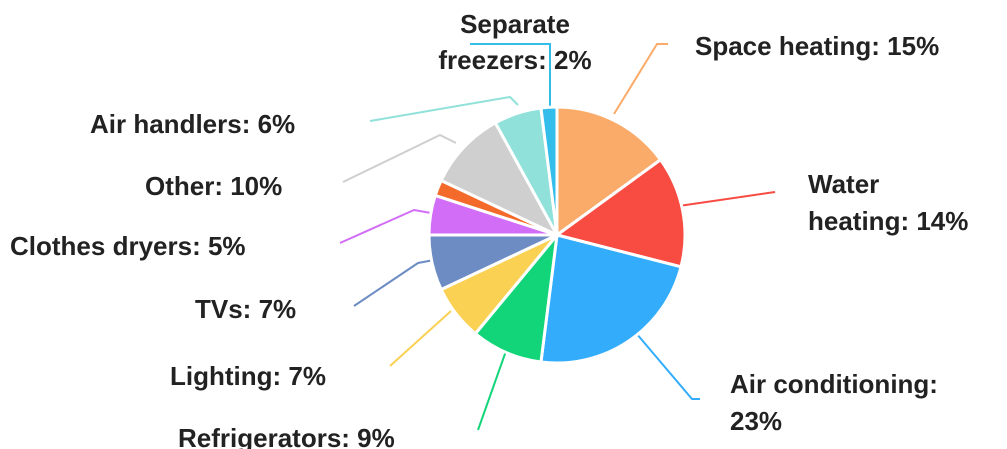  I want to click on slice-label-8-line-0: Air handlers: 6%, so click(192, 124).